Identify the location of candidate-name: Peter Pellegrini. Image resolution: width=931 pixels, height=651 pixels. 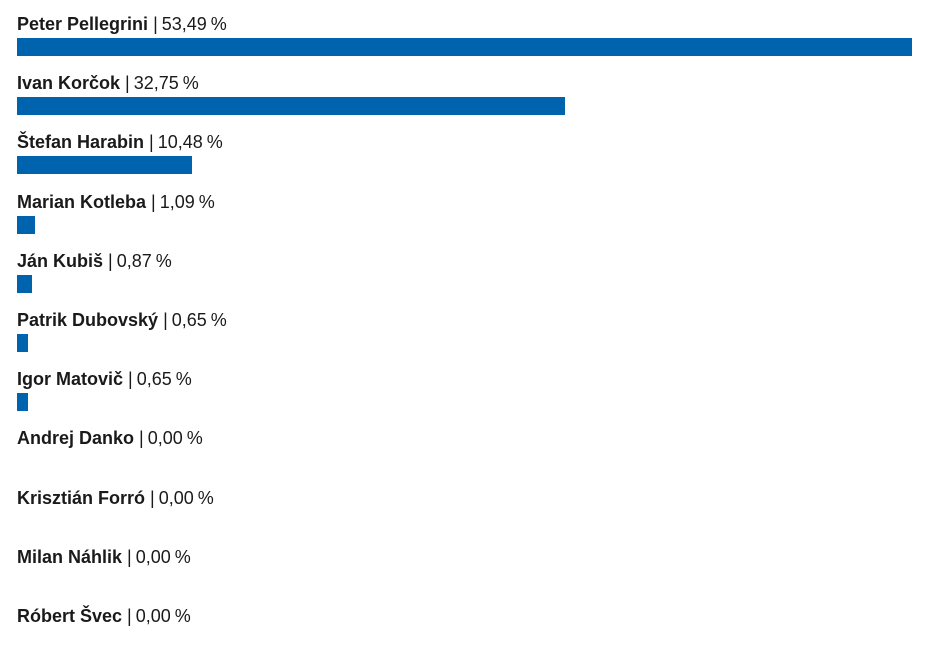
(83, 24).